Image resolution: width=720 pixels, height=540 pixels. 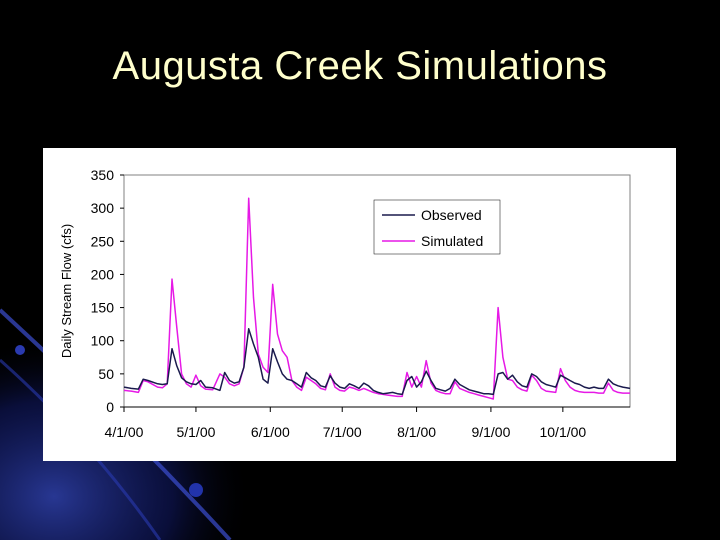 I want to click on legend: Observed Simulated, so click(x=437, y=227).